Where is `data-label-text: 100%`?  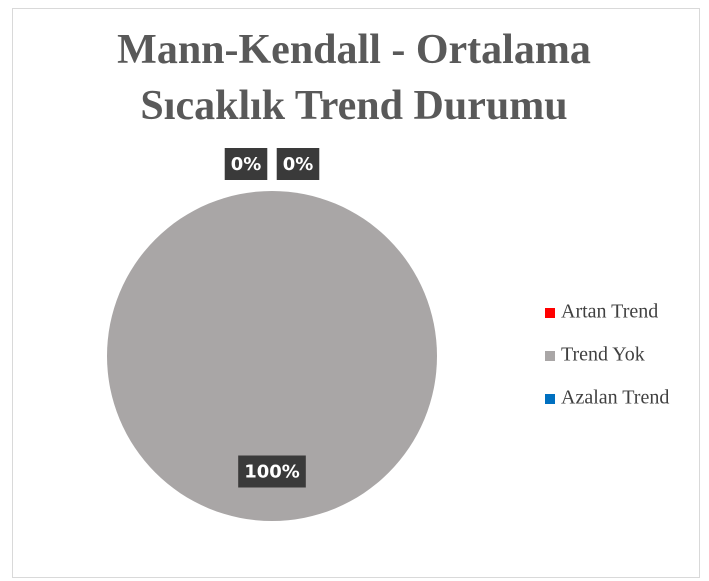 data-label-text: 100% is located at coordinates (272, 472).